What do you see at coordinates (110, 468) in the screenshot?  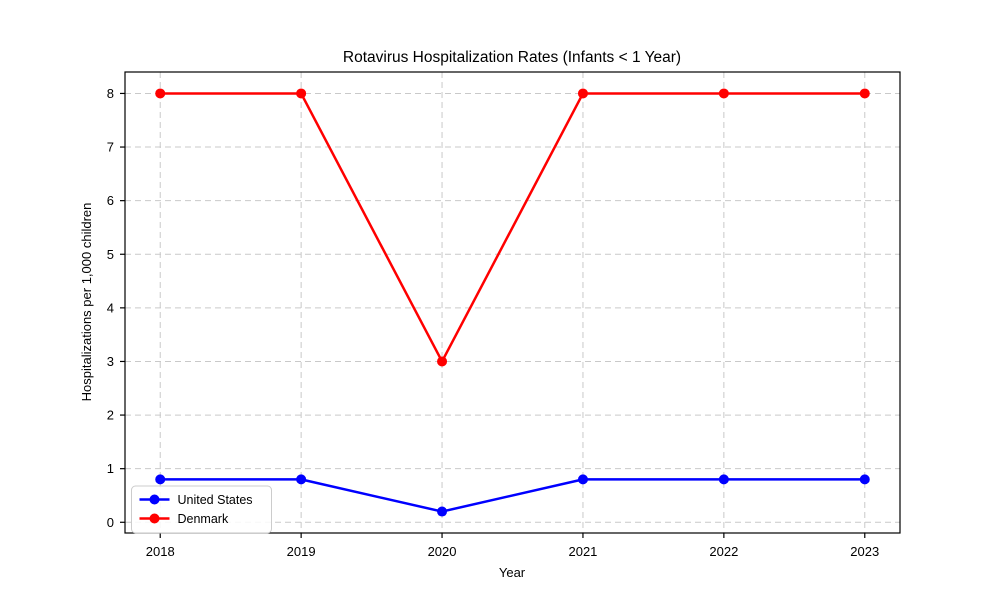 I see `y-tick-label: 1` at bounding box center [110, 468].